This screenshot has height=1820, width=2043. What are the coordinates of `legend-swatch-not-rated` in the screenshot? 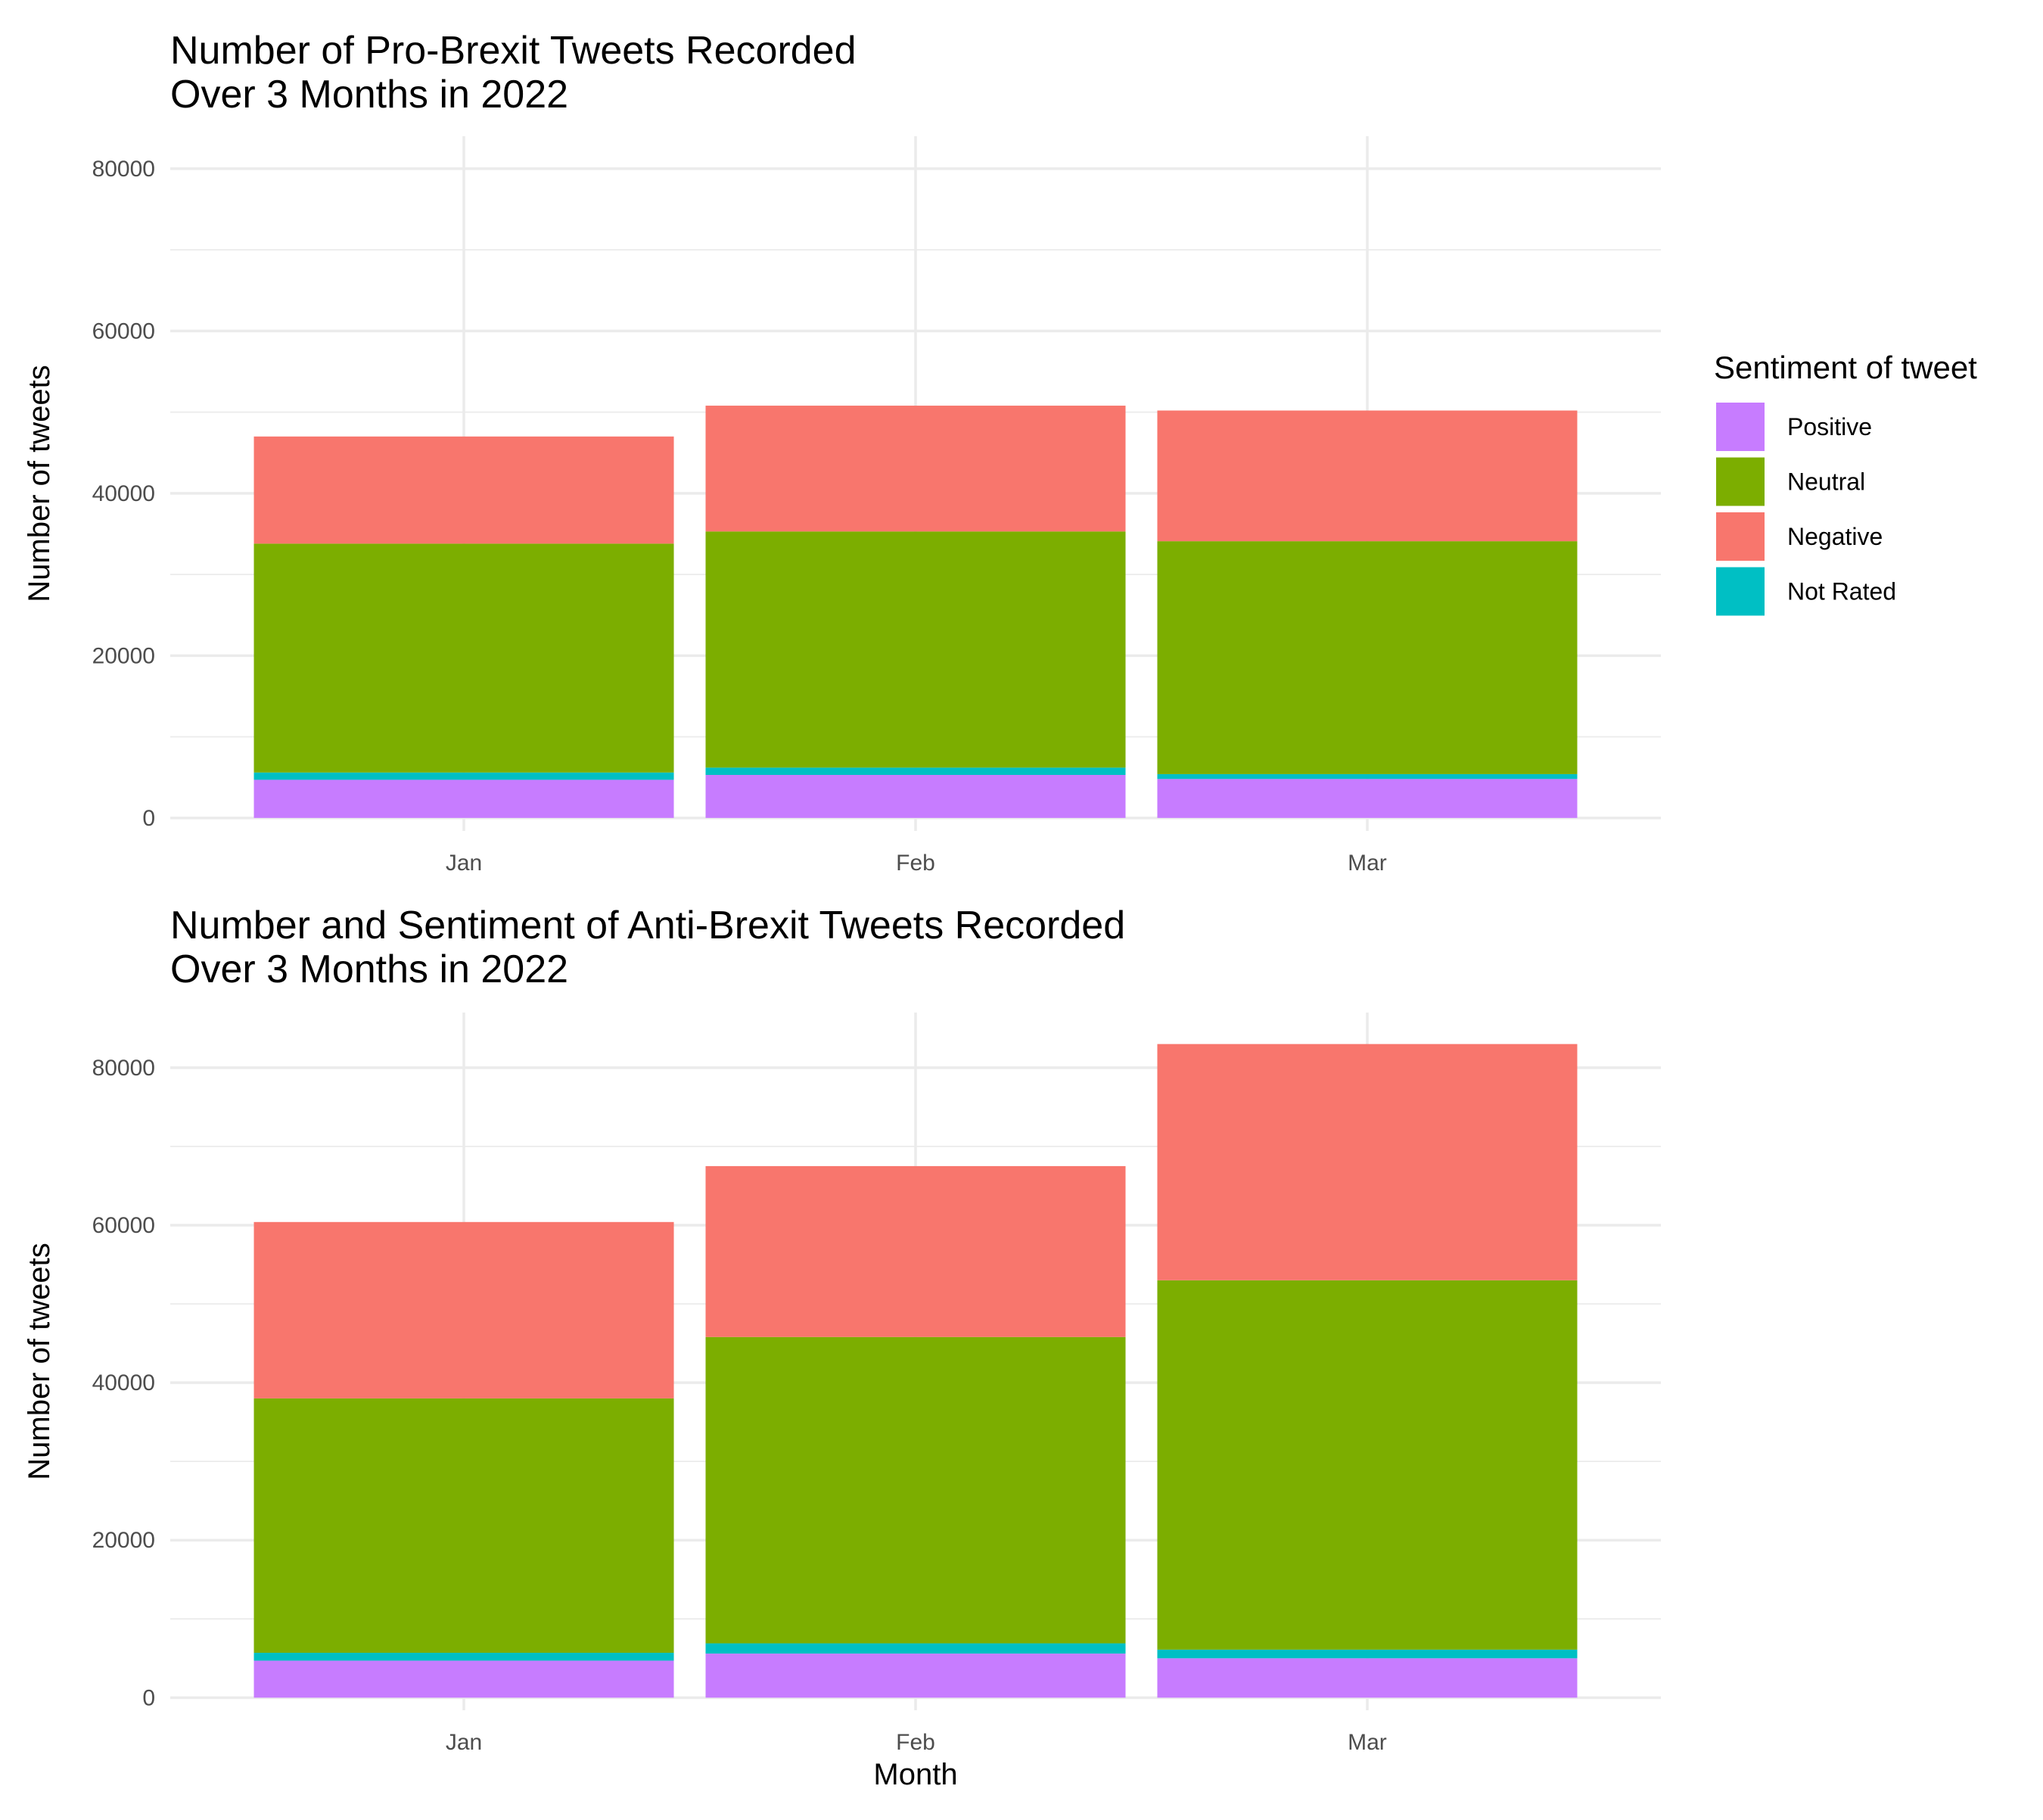 It's located at (1741, 591).